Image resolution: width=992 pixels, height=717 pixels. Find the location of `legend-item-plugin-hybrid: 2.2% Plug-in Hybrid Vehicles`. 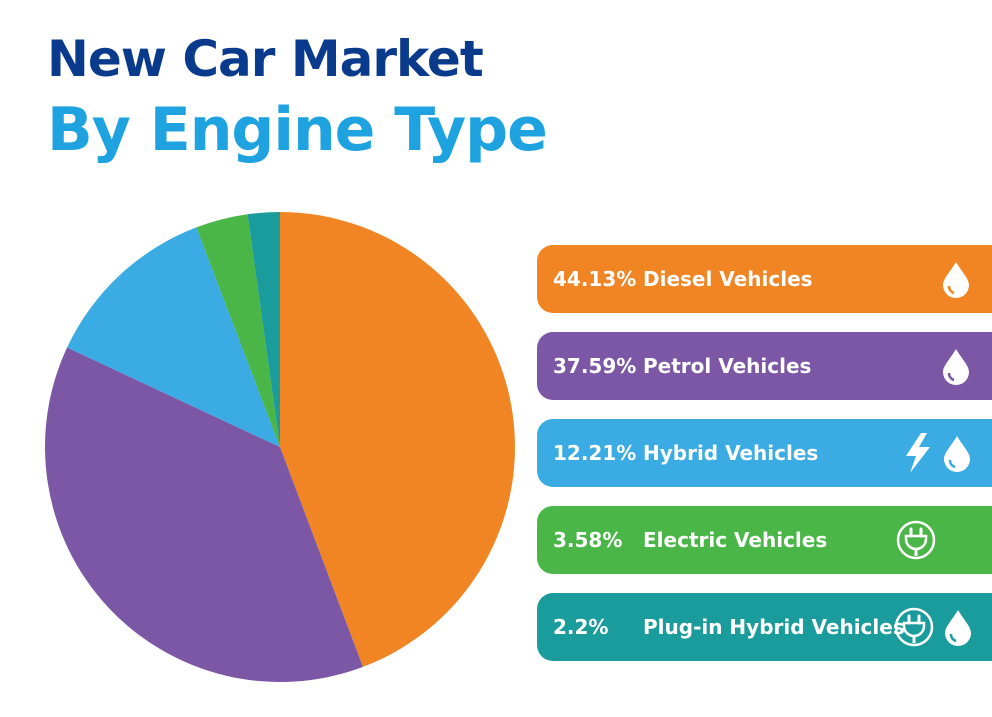

legend-item-plugin-hybrid: 2.2% Plug-in Hybrid Vehicles is located at coordinates (764, 627).